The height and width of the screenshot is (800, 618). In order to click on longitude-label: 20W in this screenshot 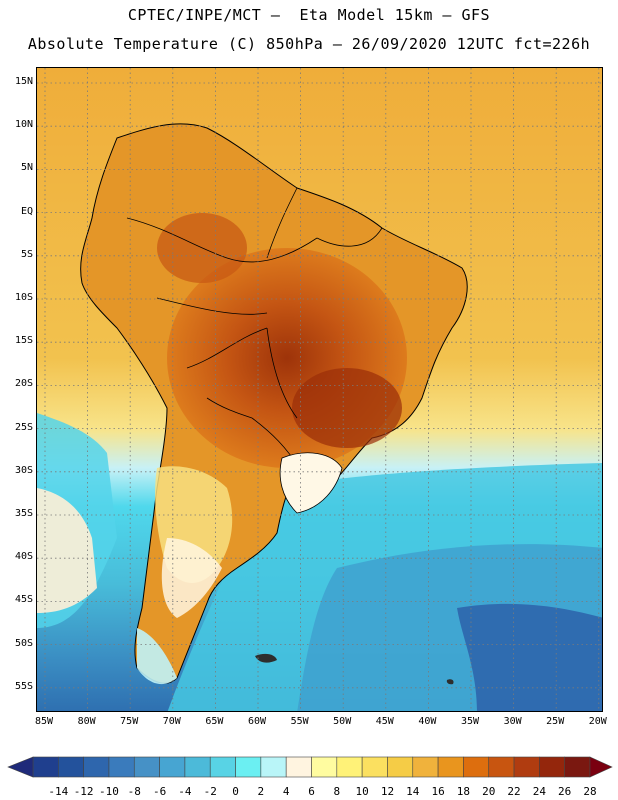, I will do `click(597, 721)`.